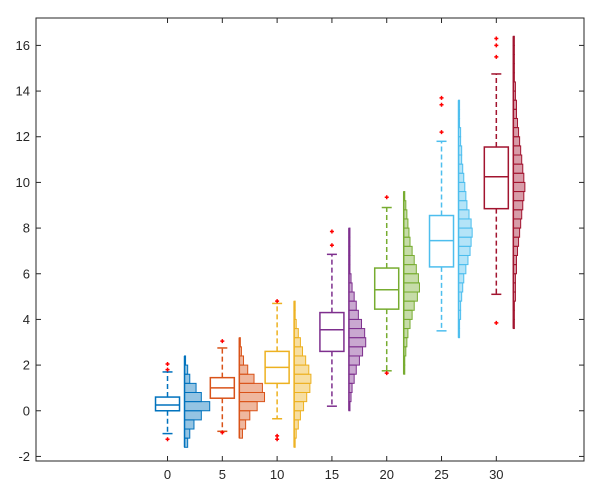 The height and width of the screenshot is (490, 599). I want to click on y-tick-label: 2, so click(26, 365).